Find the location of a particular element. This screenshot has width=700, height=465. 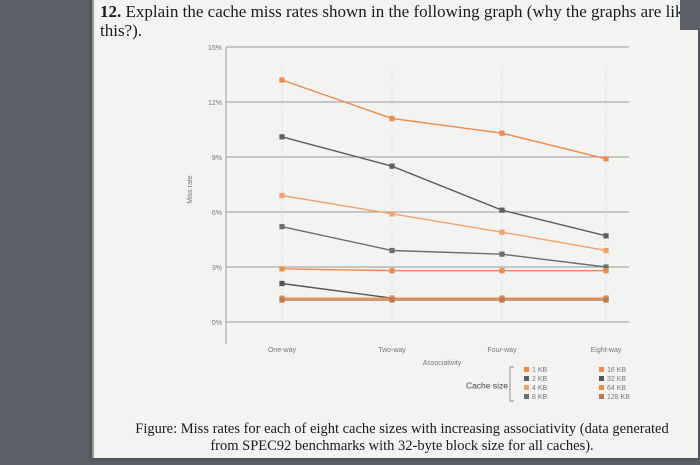

background-edge is located at coordinates (690, 15).